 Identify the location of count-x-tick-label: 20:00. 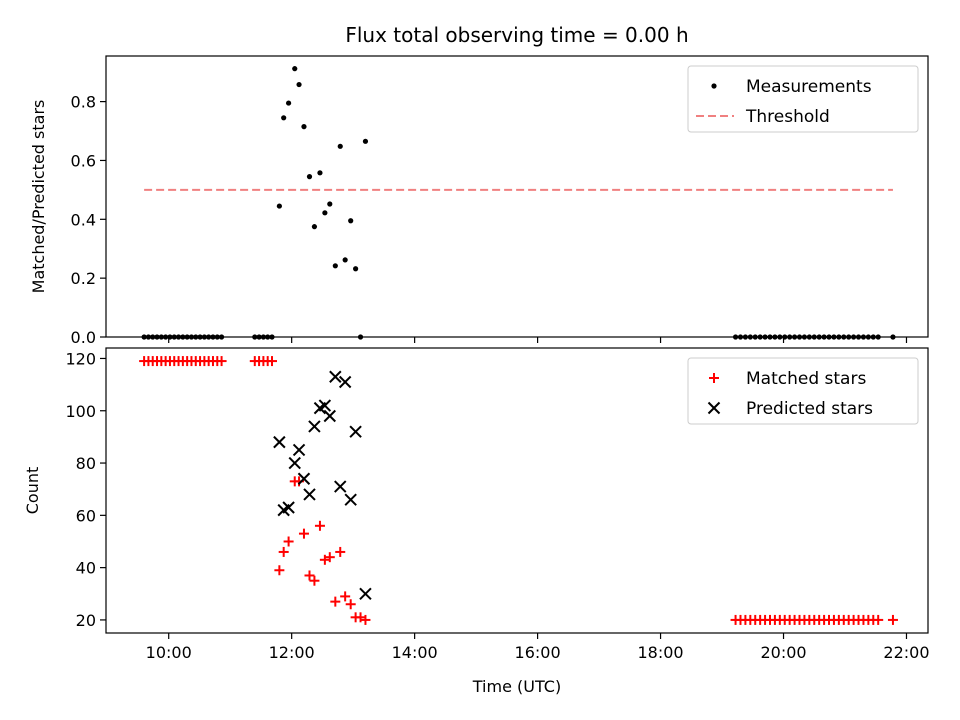
(783, 652).